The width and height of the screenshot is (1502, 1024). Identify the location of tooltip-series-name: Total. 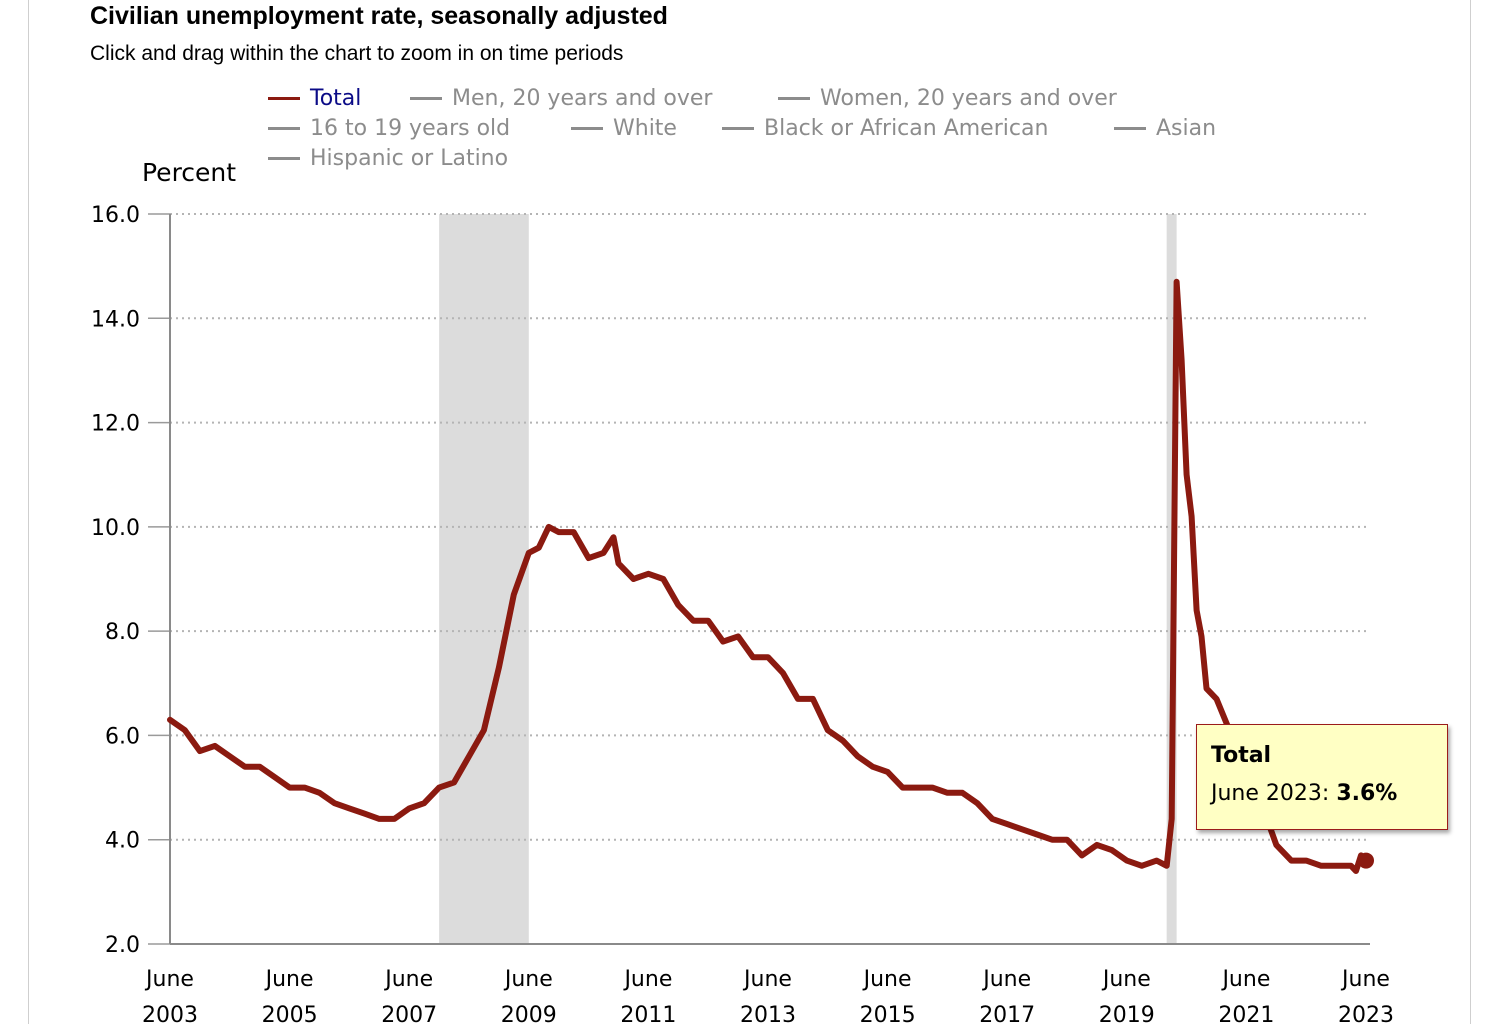
(1241, 755).